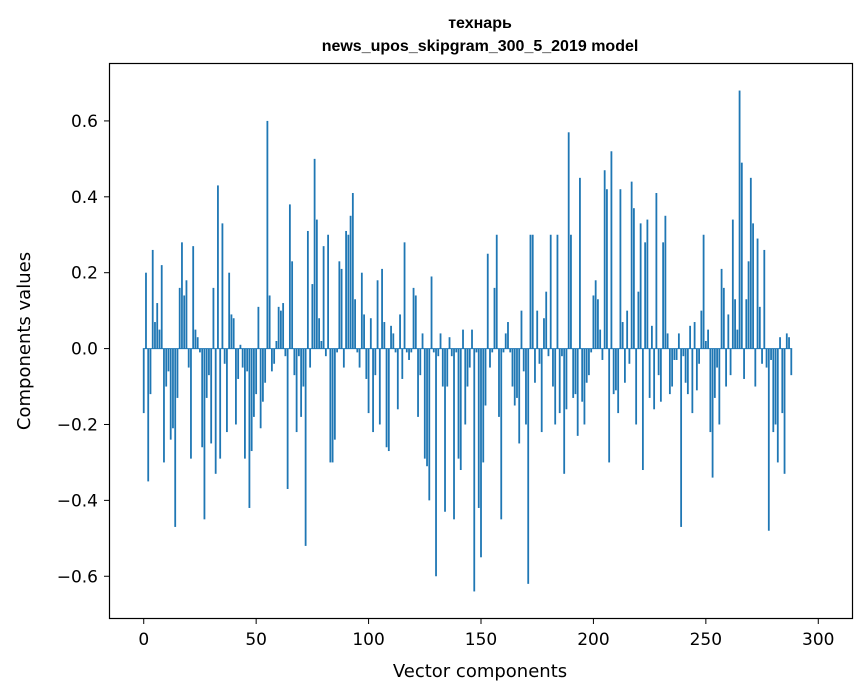  I want to click on x-axis-ticks: 0 50 100 150 200 250 300, so click(486, 634).